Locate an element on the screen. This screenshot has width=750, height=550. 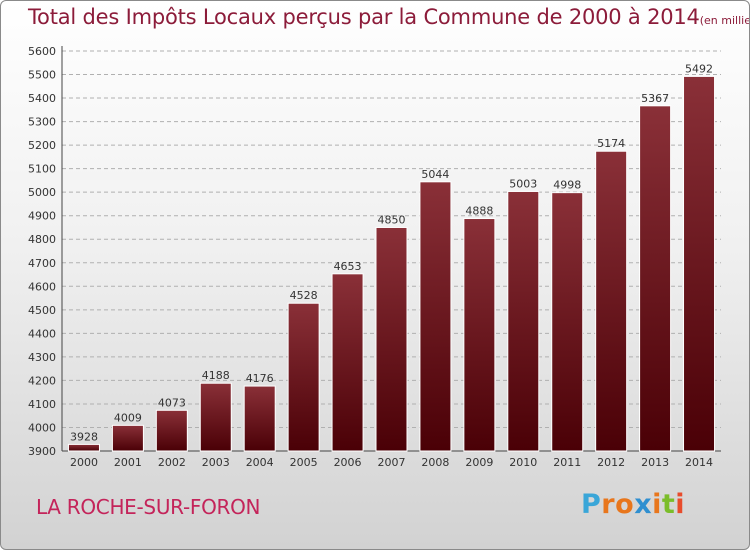
data-label: 5003 is located at coordinates (523, 183).